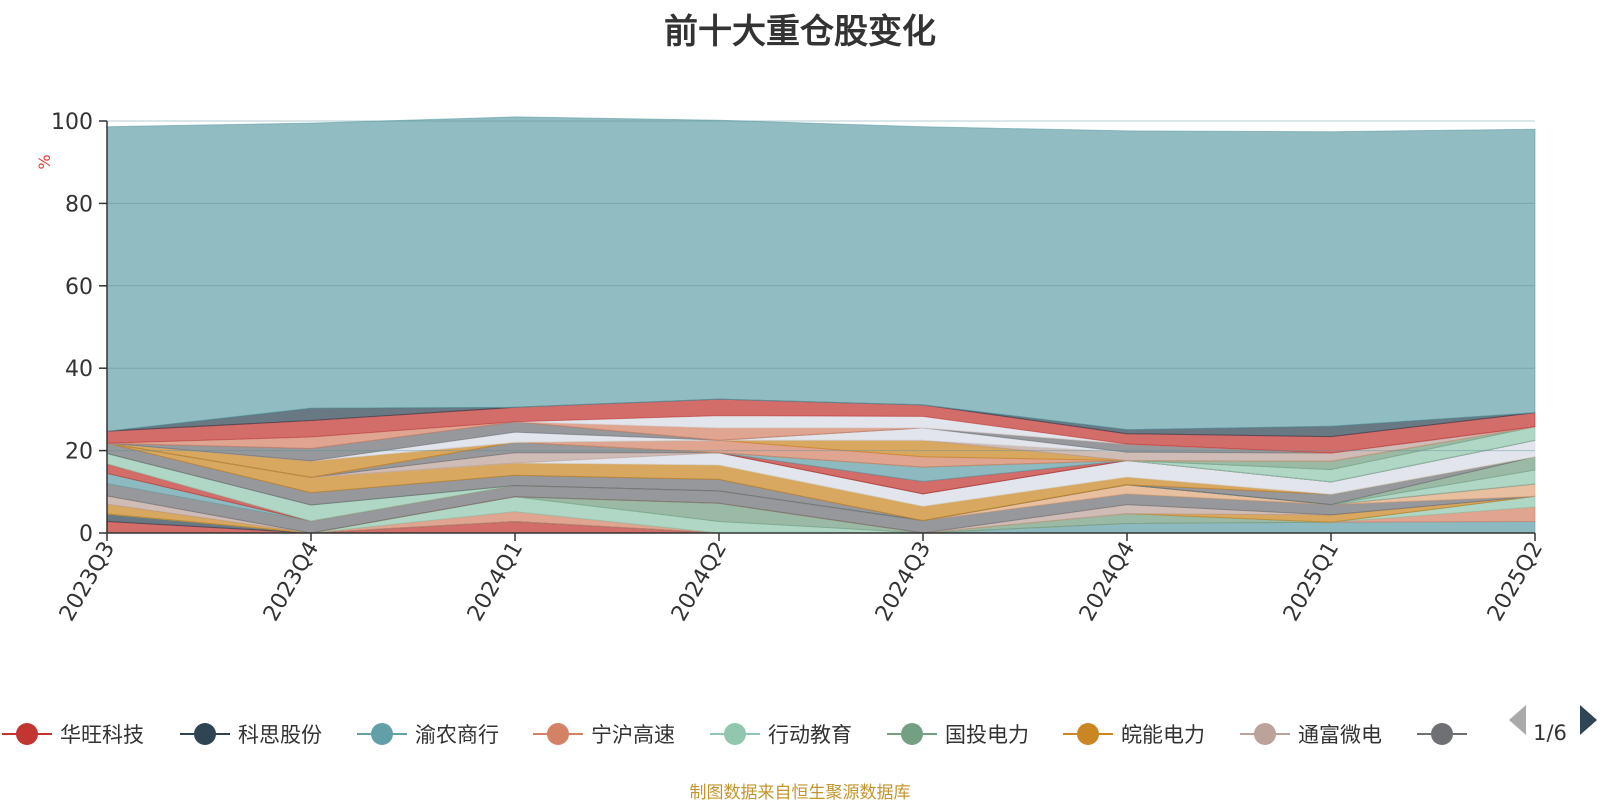  Describe the element at coordinates (87, 582) in the screenshot. I see `x-tick-label: 2023Q3` at that location.